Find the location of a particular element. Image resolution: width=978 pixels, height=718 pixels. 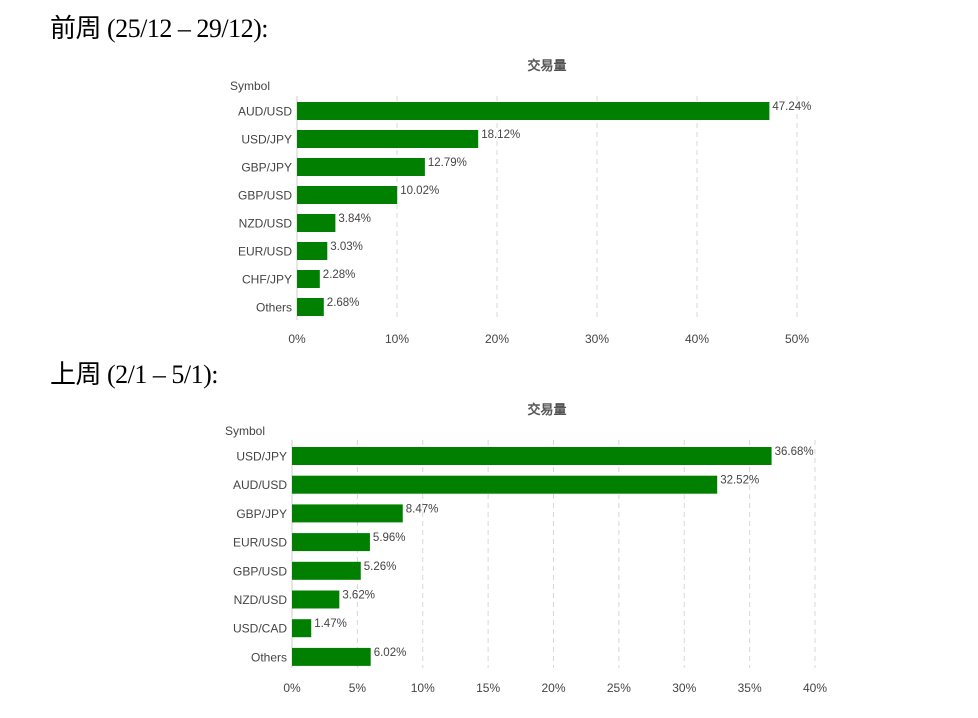

data-label: 3.03% is located at coordinates (346, 247).